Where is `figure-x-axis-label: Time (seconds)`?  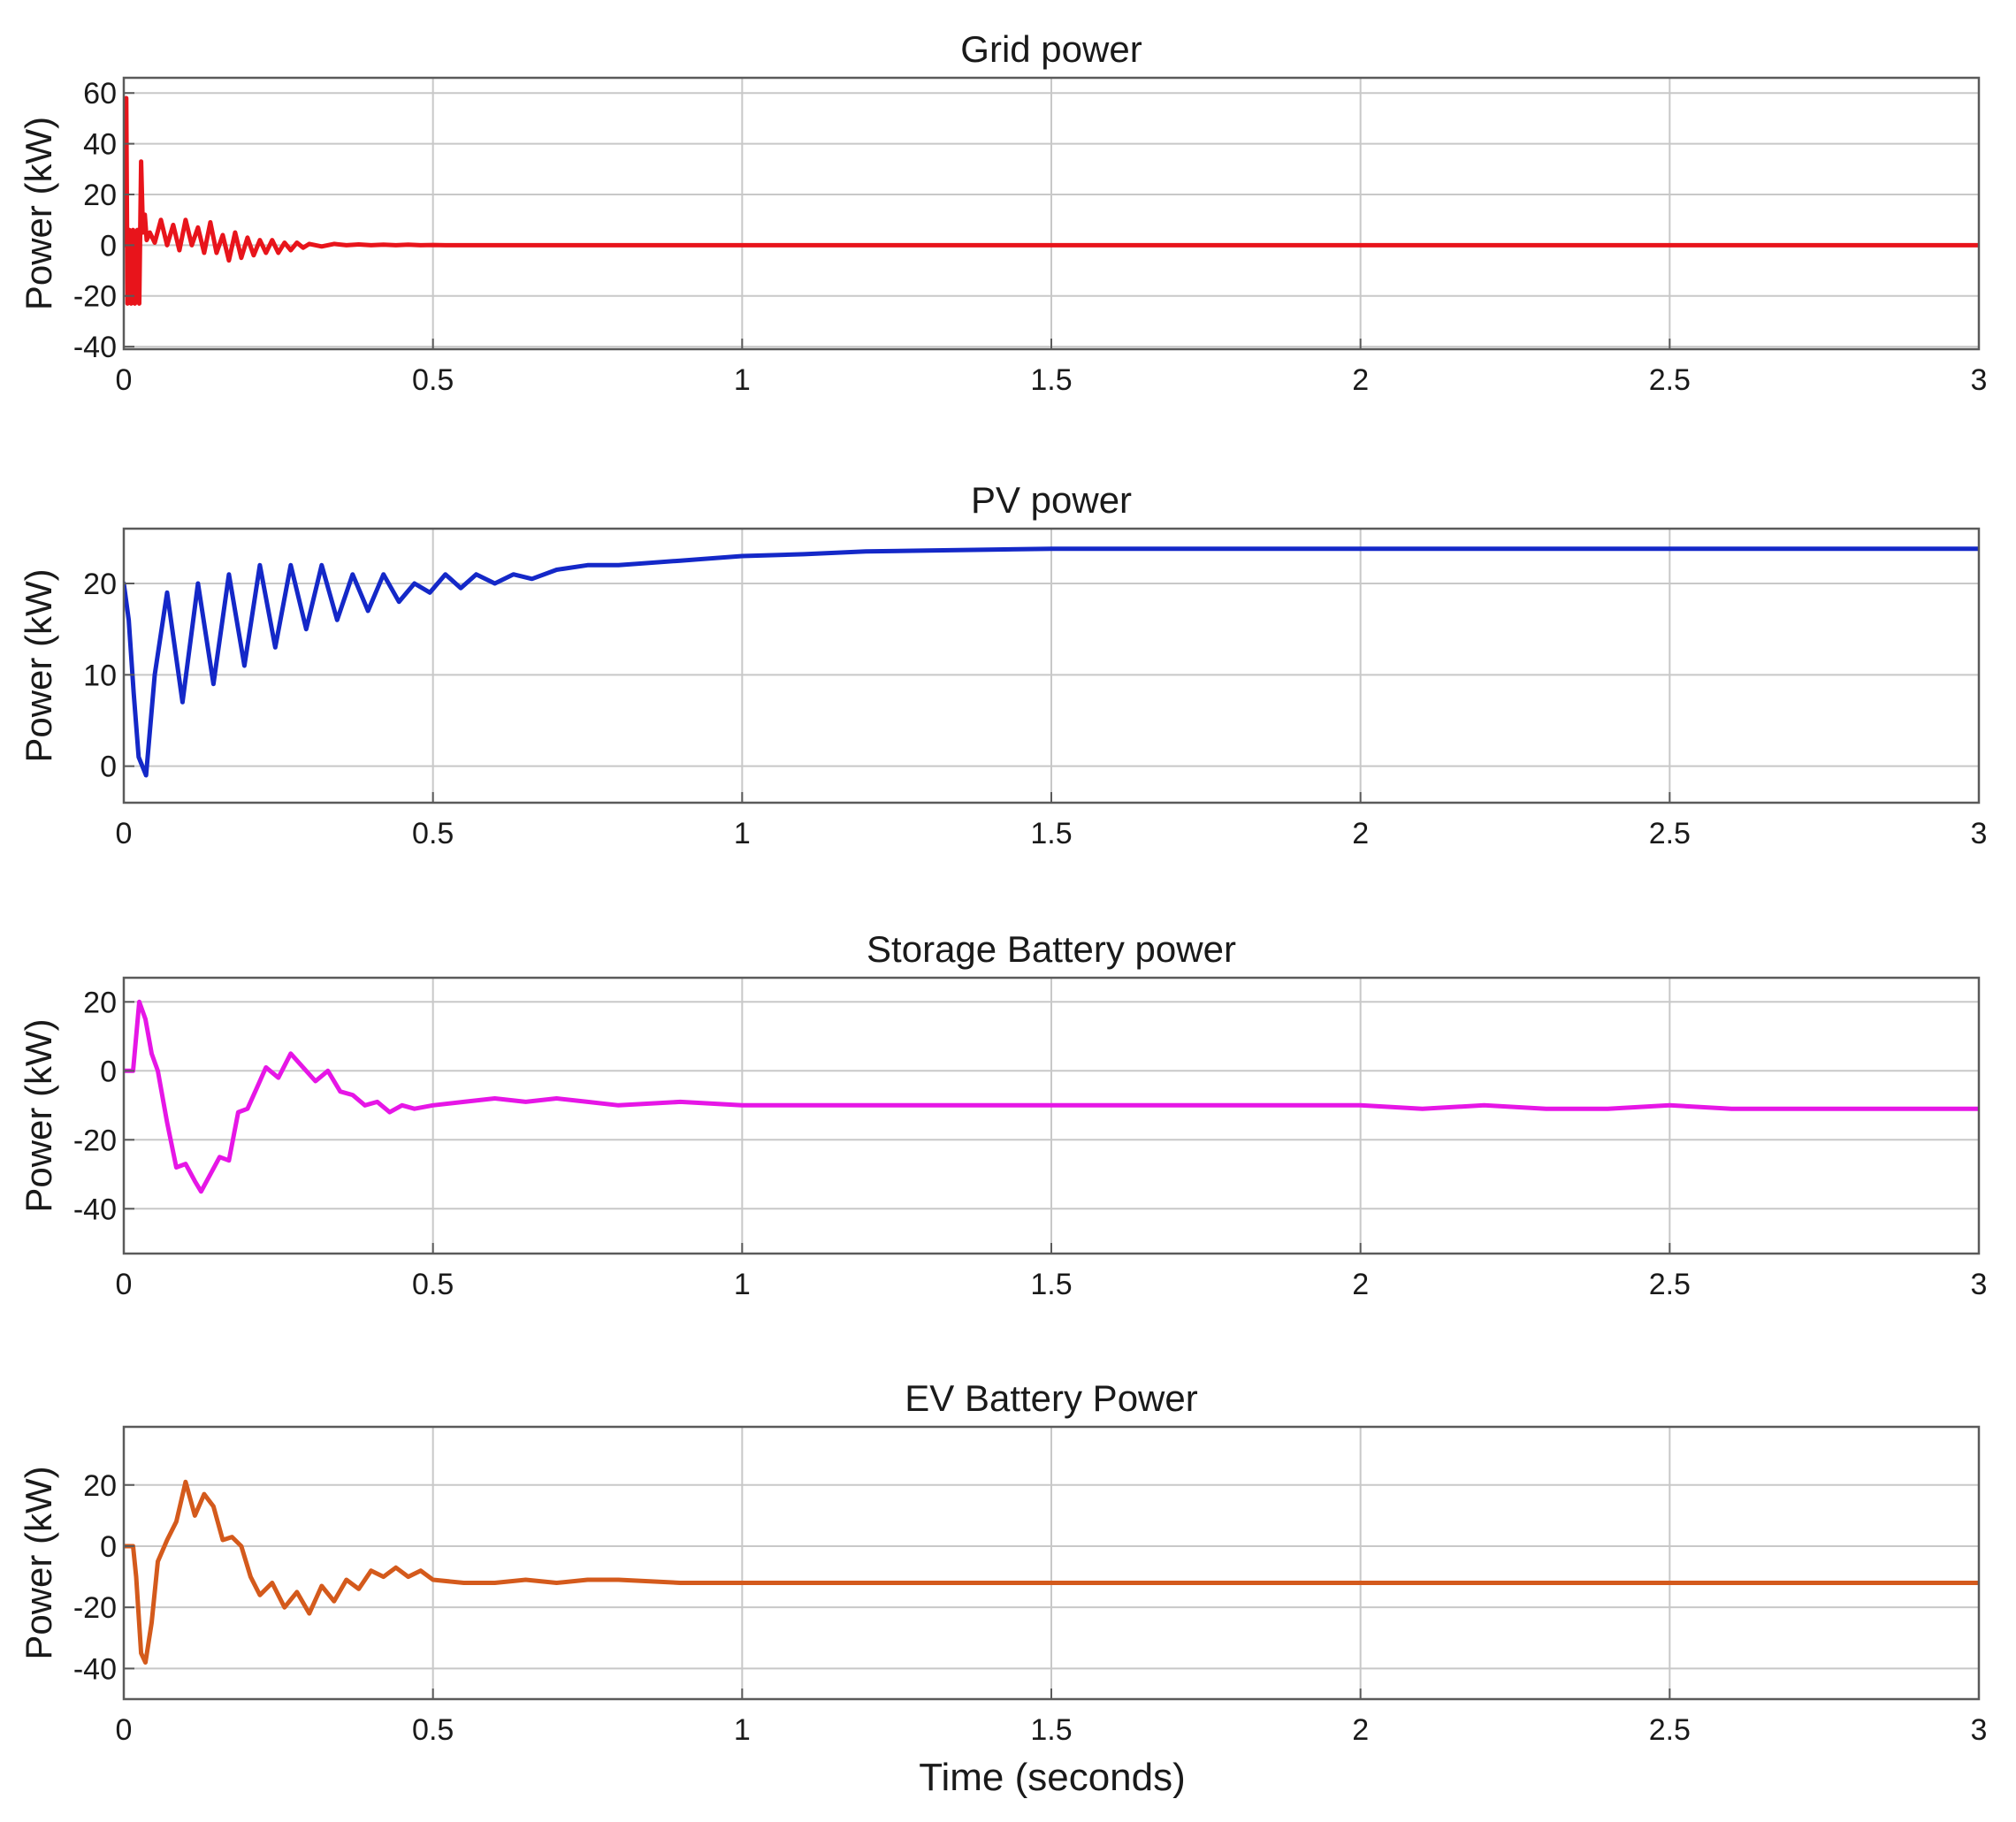 figure-x-axis-label: Time (seconds) is located at coordinates (1052, 1777).